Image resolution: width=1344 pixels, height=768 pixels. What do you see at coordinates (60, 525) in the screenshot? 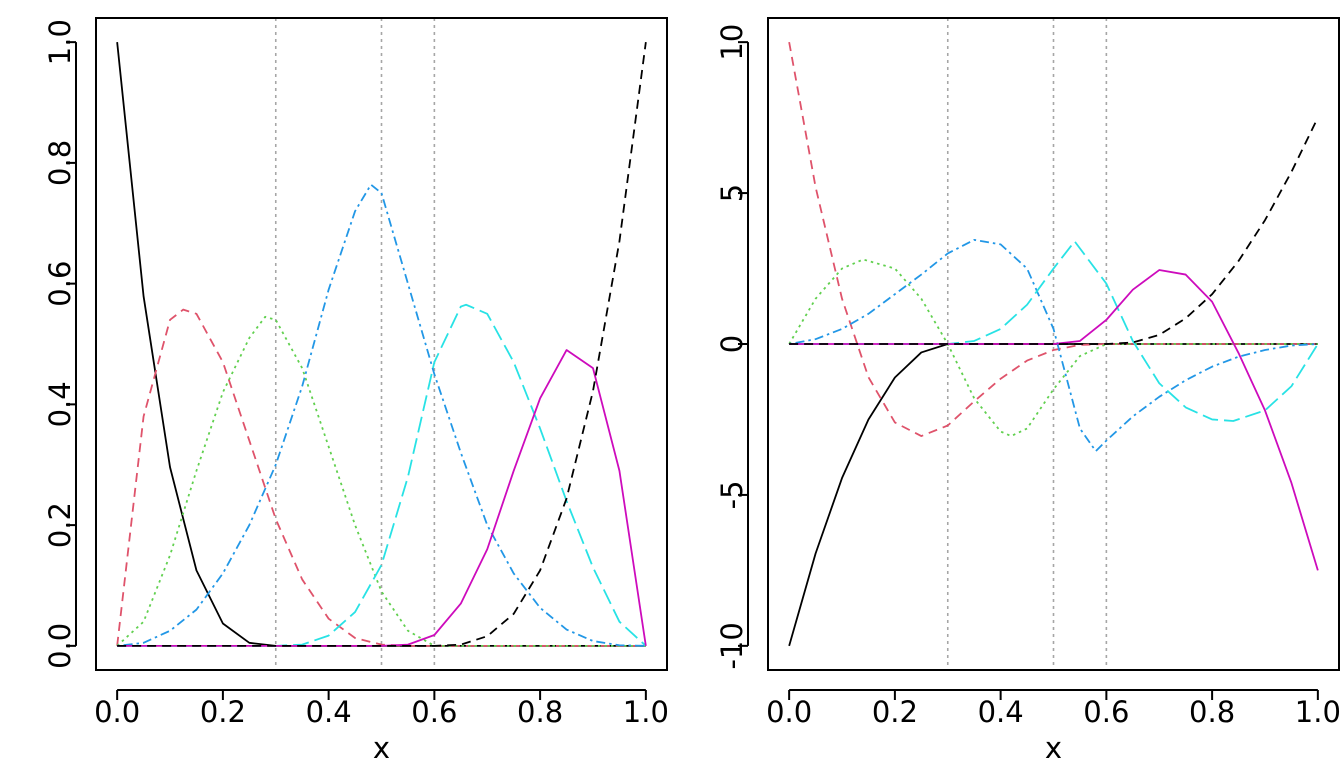
I see `y-tick-label: 0.2` at bounding box center [60, 525].